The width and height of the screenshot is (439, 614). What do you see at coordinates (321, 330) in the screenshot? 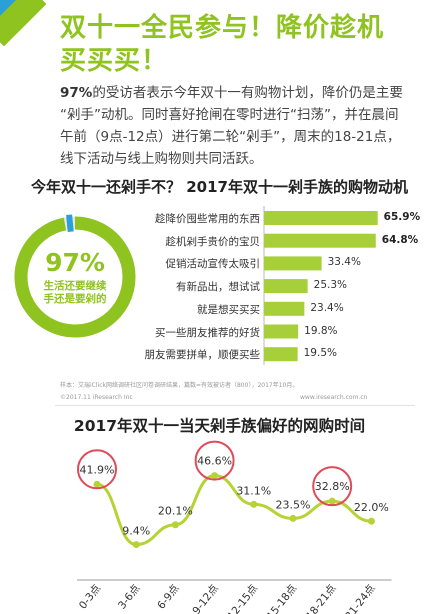
I see `bar-value-label: 19.8%` at bounding box center [321, 330].